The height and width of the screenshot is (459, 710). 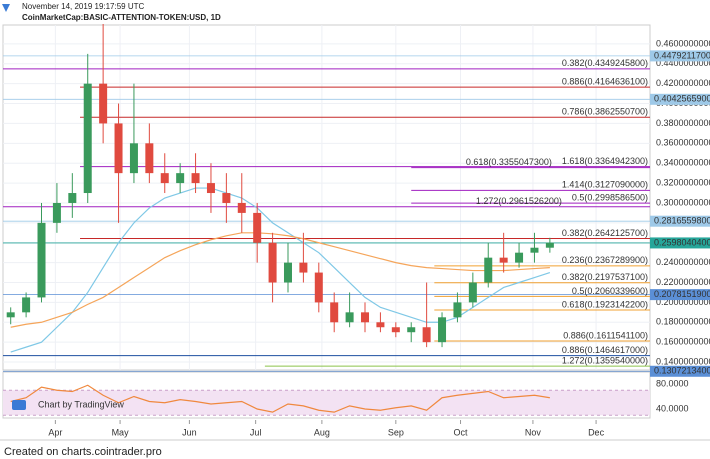 What do you see at coordinates (672, 383) in the screenshot?
I see `y-tick-label: 80.0000` at bounding box center [672, 383].